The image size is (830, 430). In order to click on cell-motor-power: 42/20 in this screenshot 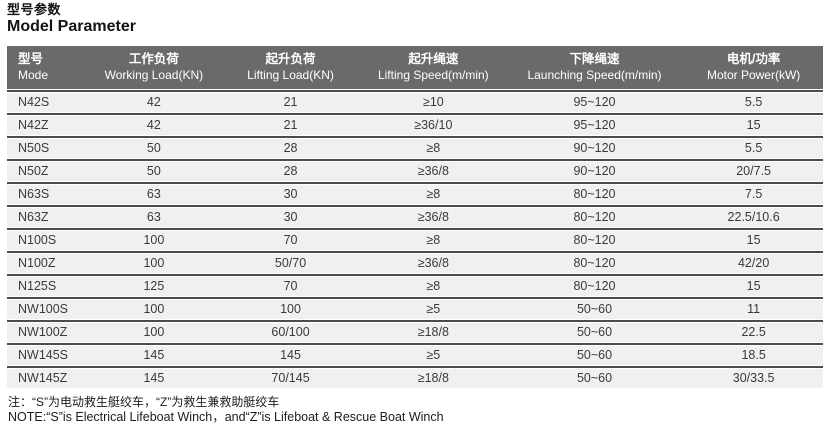, I will do `click(753, 264)`.